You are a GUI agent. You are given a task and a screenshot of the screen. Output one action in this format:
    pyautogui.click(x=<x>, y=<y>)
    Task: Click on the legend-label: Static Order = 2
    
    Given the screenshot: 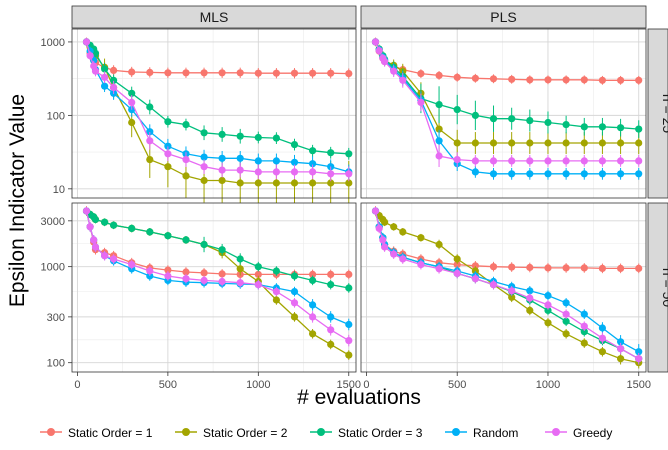 What is the action you would take?
    pyautogui.click(x=245, y=433)
    